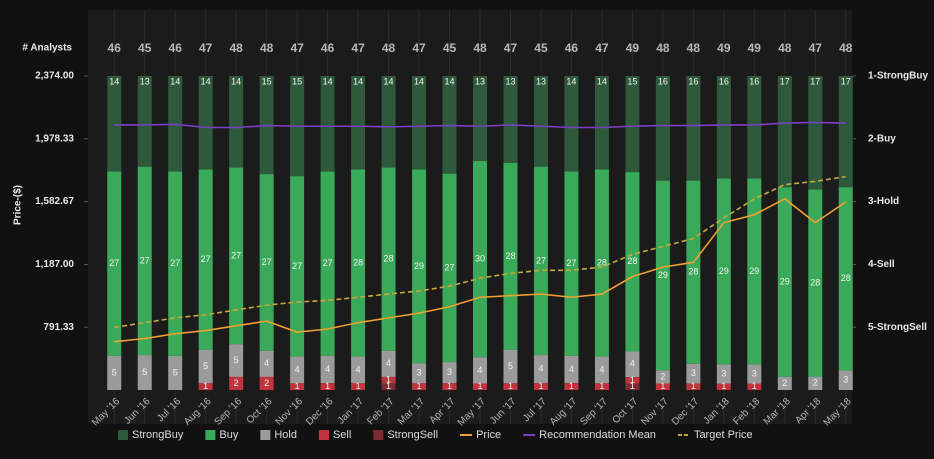 The image size is (934, 459). What do you see at coordinates (480, 125) in the screenshot?
I see `line-series` at bounding box center [480, 125].